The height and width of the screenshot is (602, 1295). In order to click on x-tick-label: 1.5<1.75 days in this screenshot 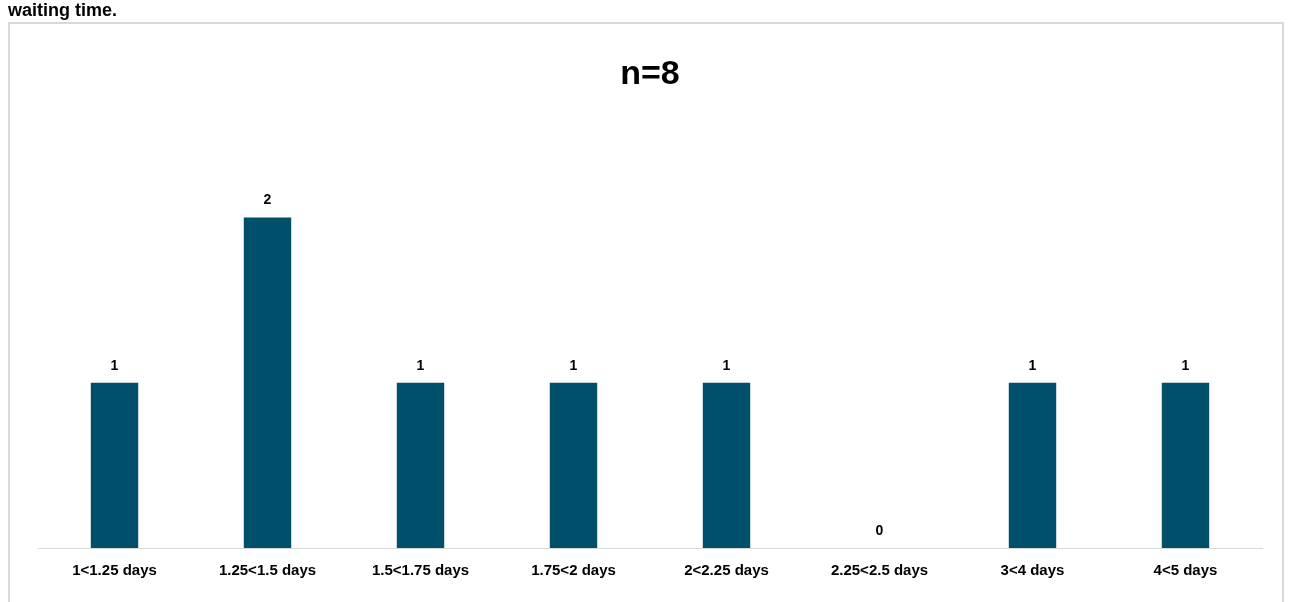, I will do `click(420, 570)`.